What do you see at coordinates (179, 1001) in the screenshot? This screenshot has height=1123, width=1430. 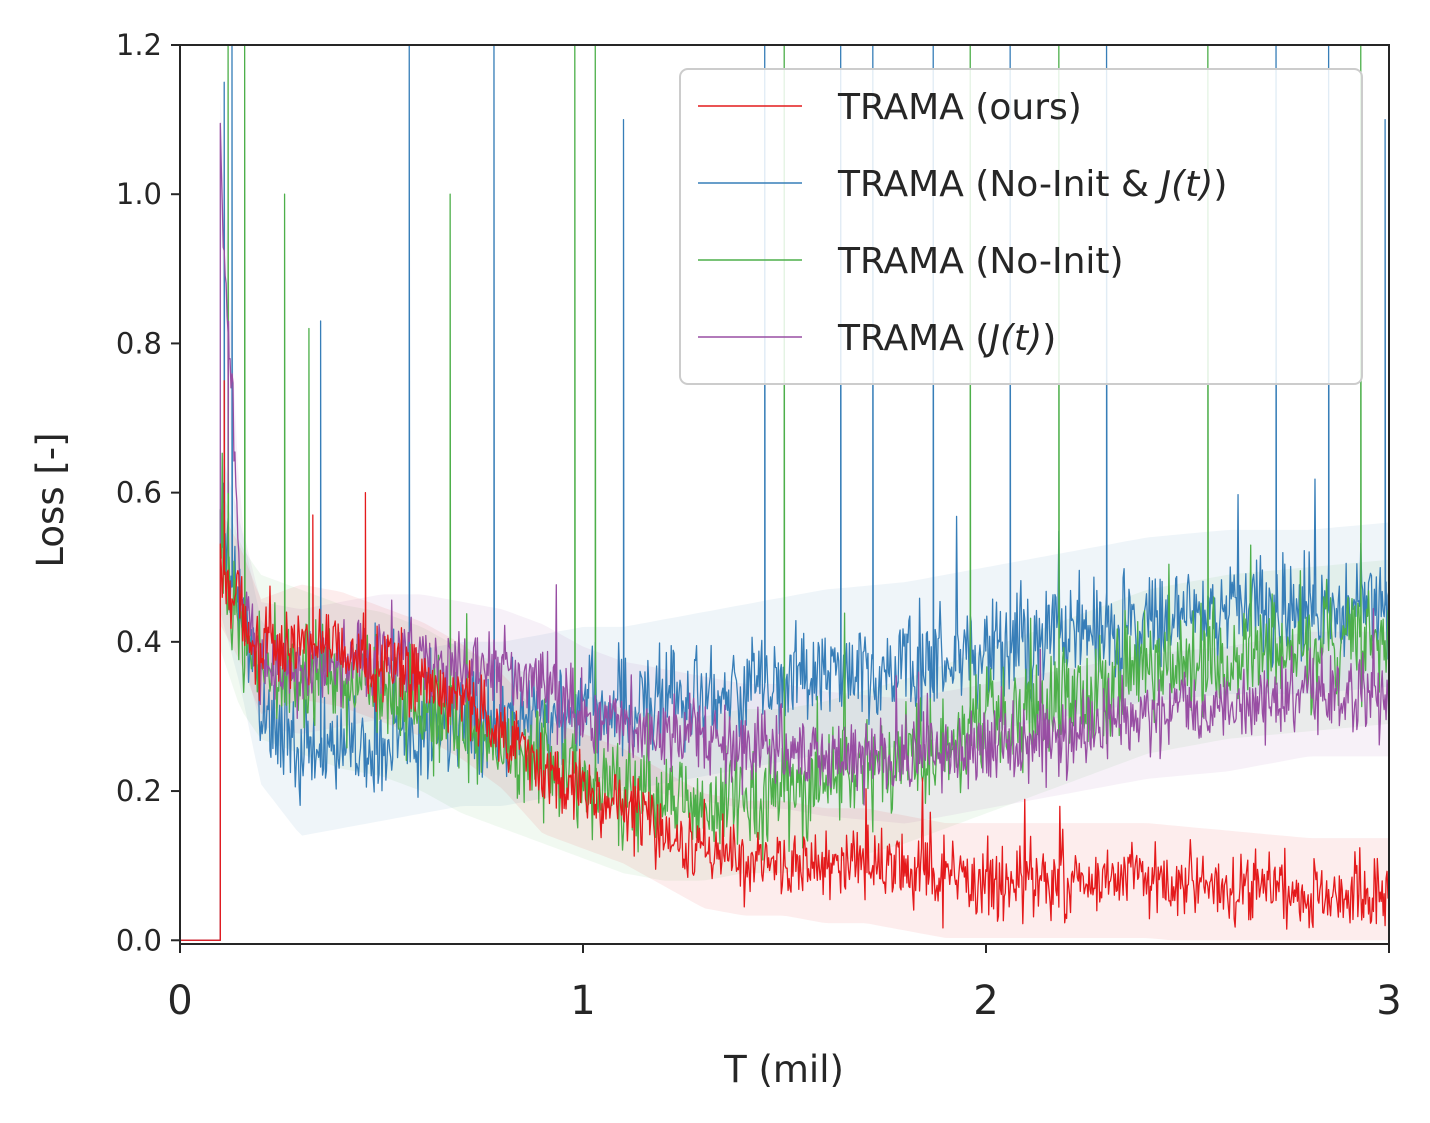 I see `x-tick-label: 0` at bounding box center [179, 1001].